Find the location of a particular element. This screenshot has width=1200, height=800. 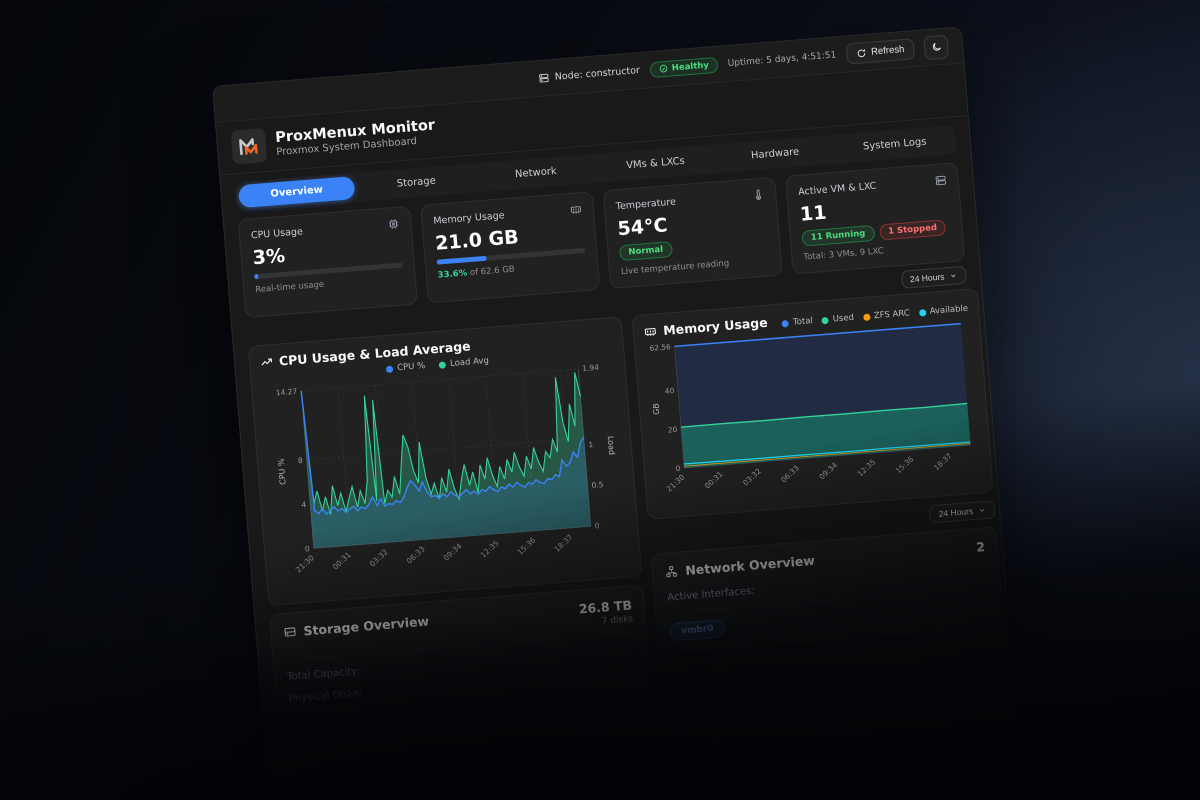

health-badge: Healthy is located at coordinates (684, 67).